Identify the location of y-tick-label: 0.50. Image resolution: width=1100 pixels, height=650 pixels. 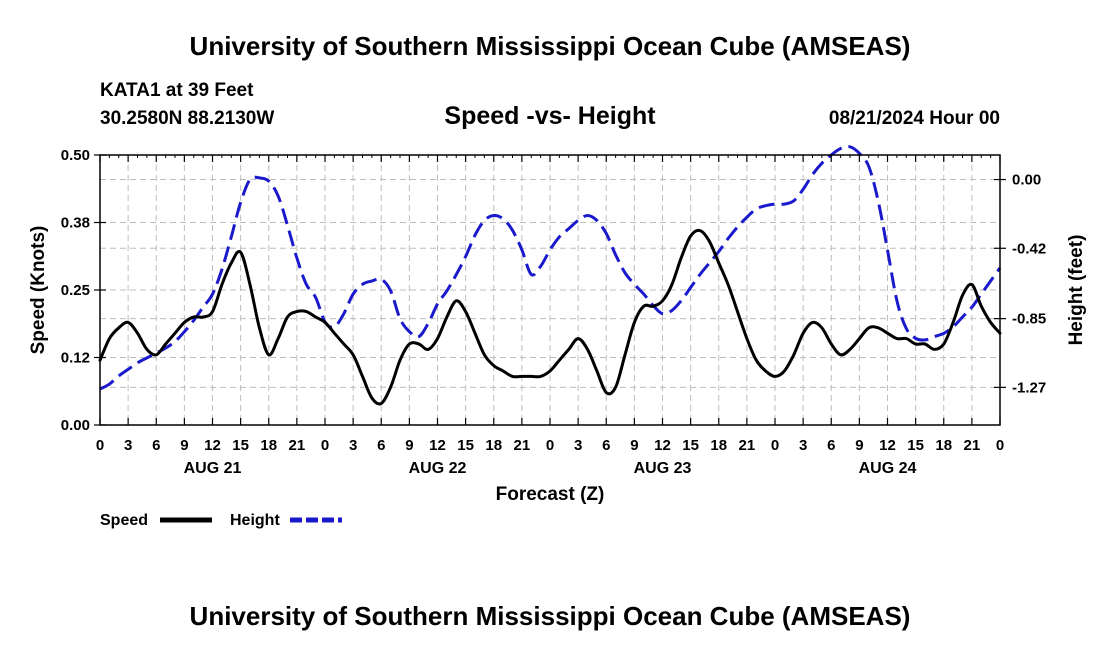
(75, 155).